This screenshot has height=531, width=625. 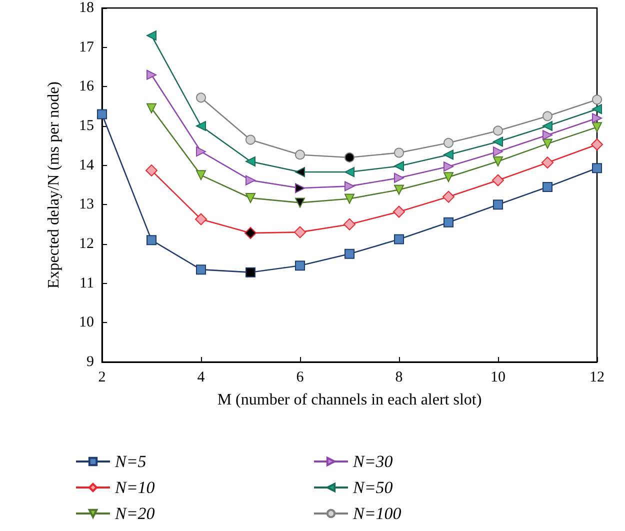 What do you see at coordinates (86, 86) in the screenshot?
I see `y-tick-label: 16` at bounding box center [86, 86].